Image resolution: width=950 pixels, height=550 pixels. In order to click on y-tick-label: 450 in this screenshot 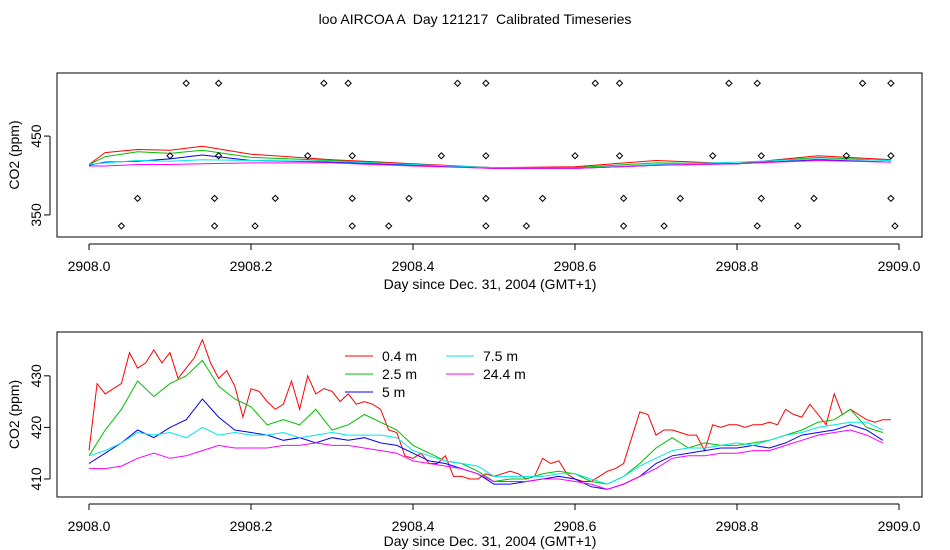, I will do `click(36, 136)`.